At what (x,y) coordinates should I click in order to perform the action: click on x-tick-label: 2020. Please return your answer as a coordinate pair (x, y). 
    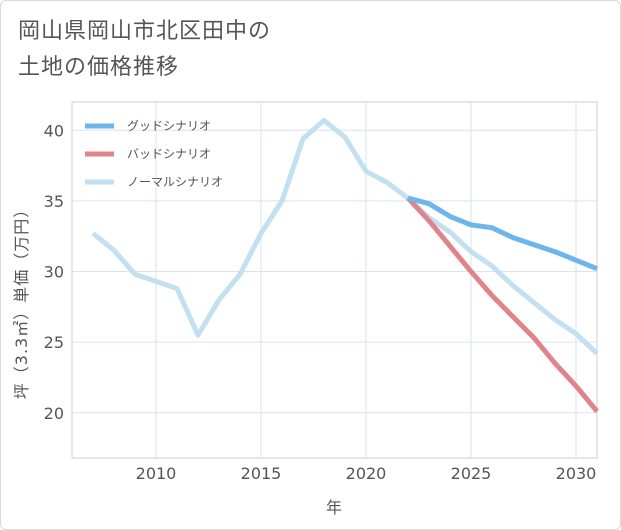
    Looking at the image, I should click on (366, 473).